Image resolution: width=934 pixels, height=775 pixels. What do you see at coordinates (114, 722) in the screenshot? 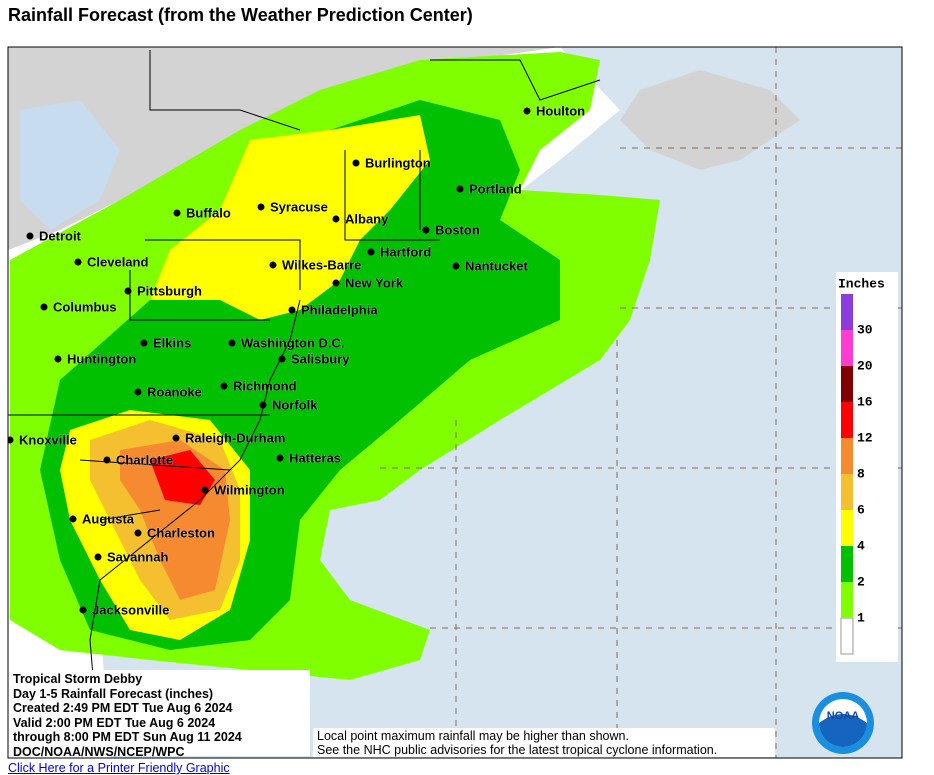
I see `info-line: Valid 2:00 PM EDT Tue Aug 6 2024` at bounding box center [114, 722].